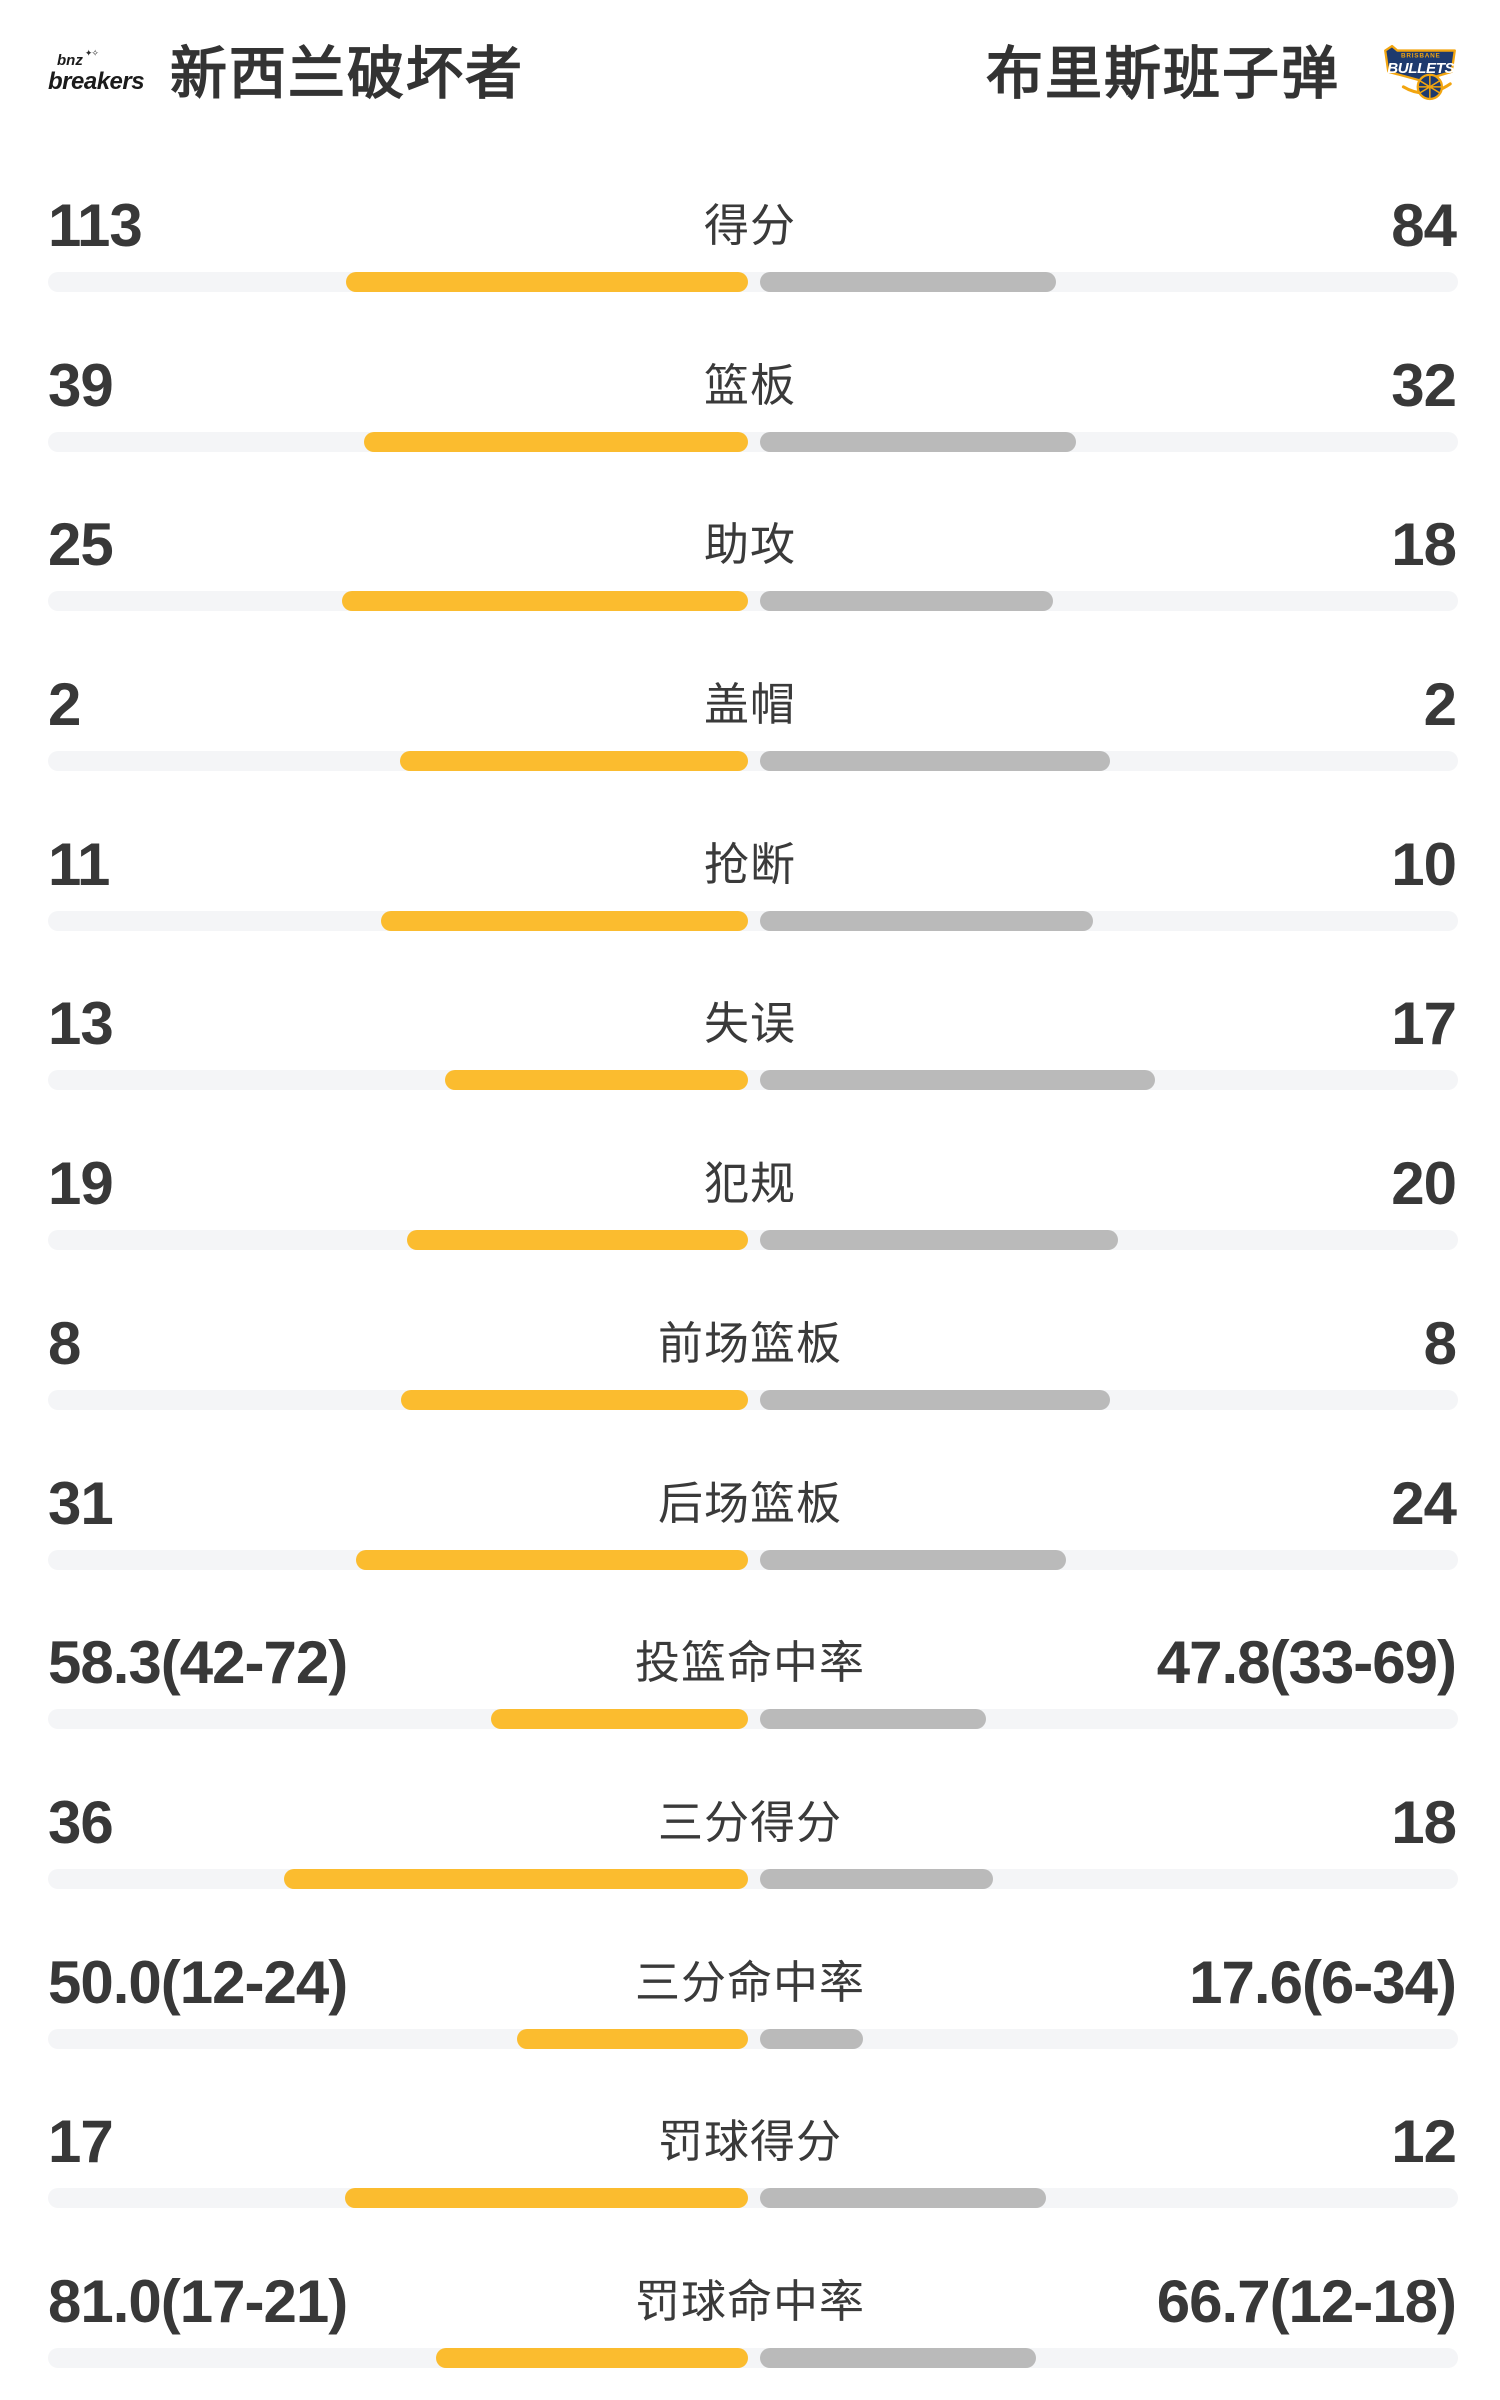 The height and width of the screenshot is (2400, 1500). I want to click on home-stat-value: 8, so click(64, 1343).